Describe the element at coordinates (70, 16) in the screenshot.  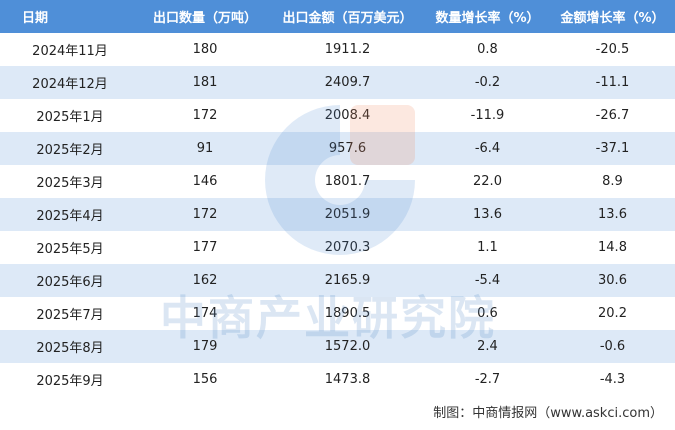
I see `header-cell: 日期` at that location.